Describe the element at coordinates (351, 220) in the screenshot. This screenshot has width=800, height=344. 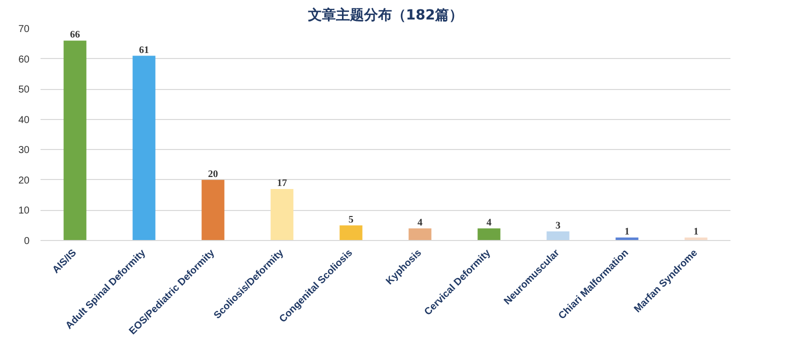
I see `data-label: 5` at that location.